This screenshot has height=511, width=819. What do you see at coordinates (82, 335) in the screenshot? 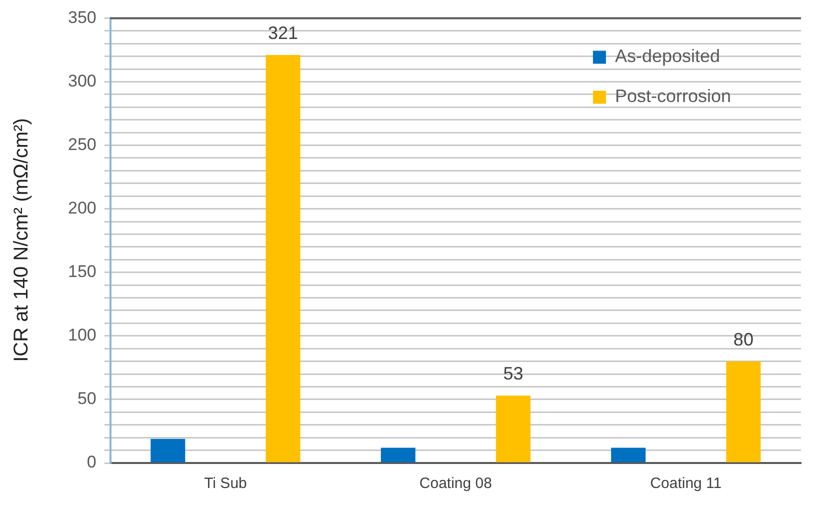
I see `y-tick-label: 100` at bounding box center [82, 335].